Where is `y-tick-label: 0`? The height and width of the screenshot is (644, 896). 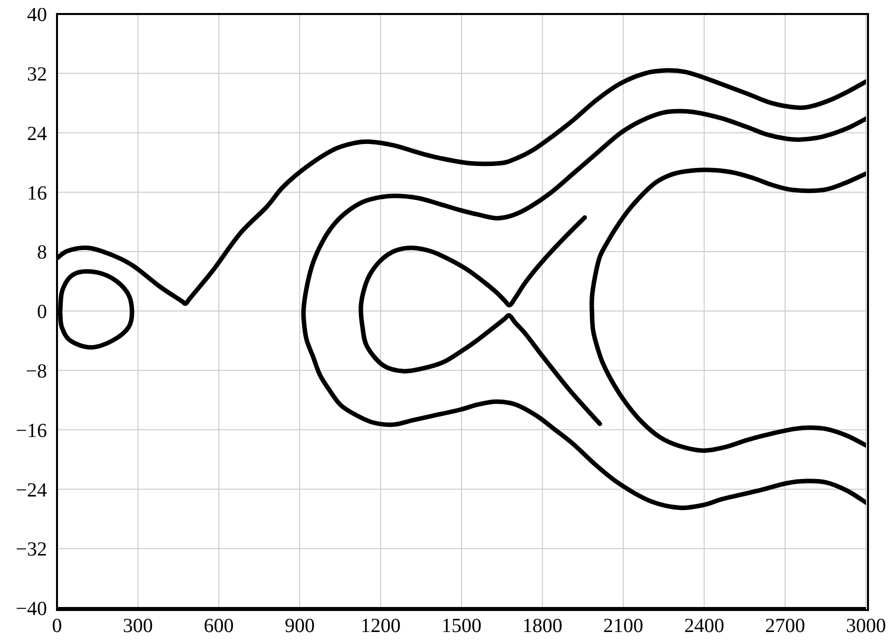
y-tick-label: 0 is located at coordinates (42, 312).